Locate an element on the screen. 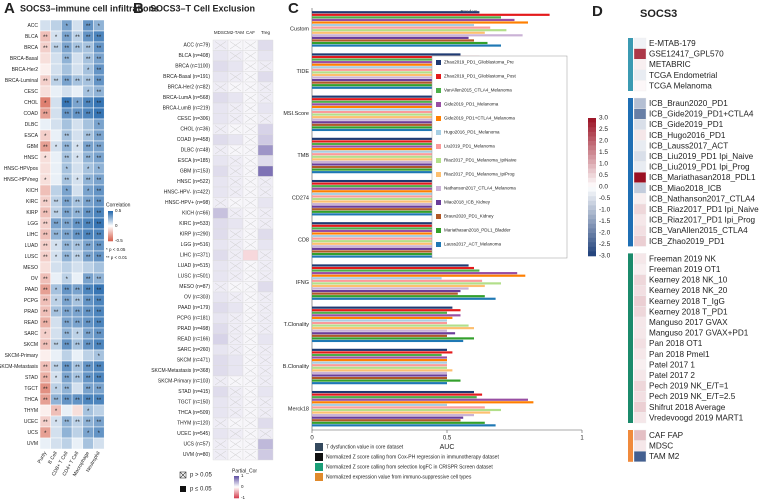  y-tick-label: CD8 is located at coordinates (303, 241).